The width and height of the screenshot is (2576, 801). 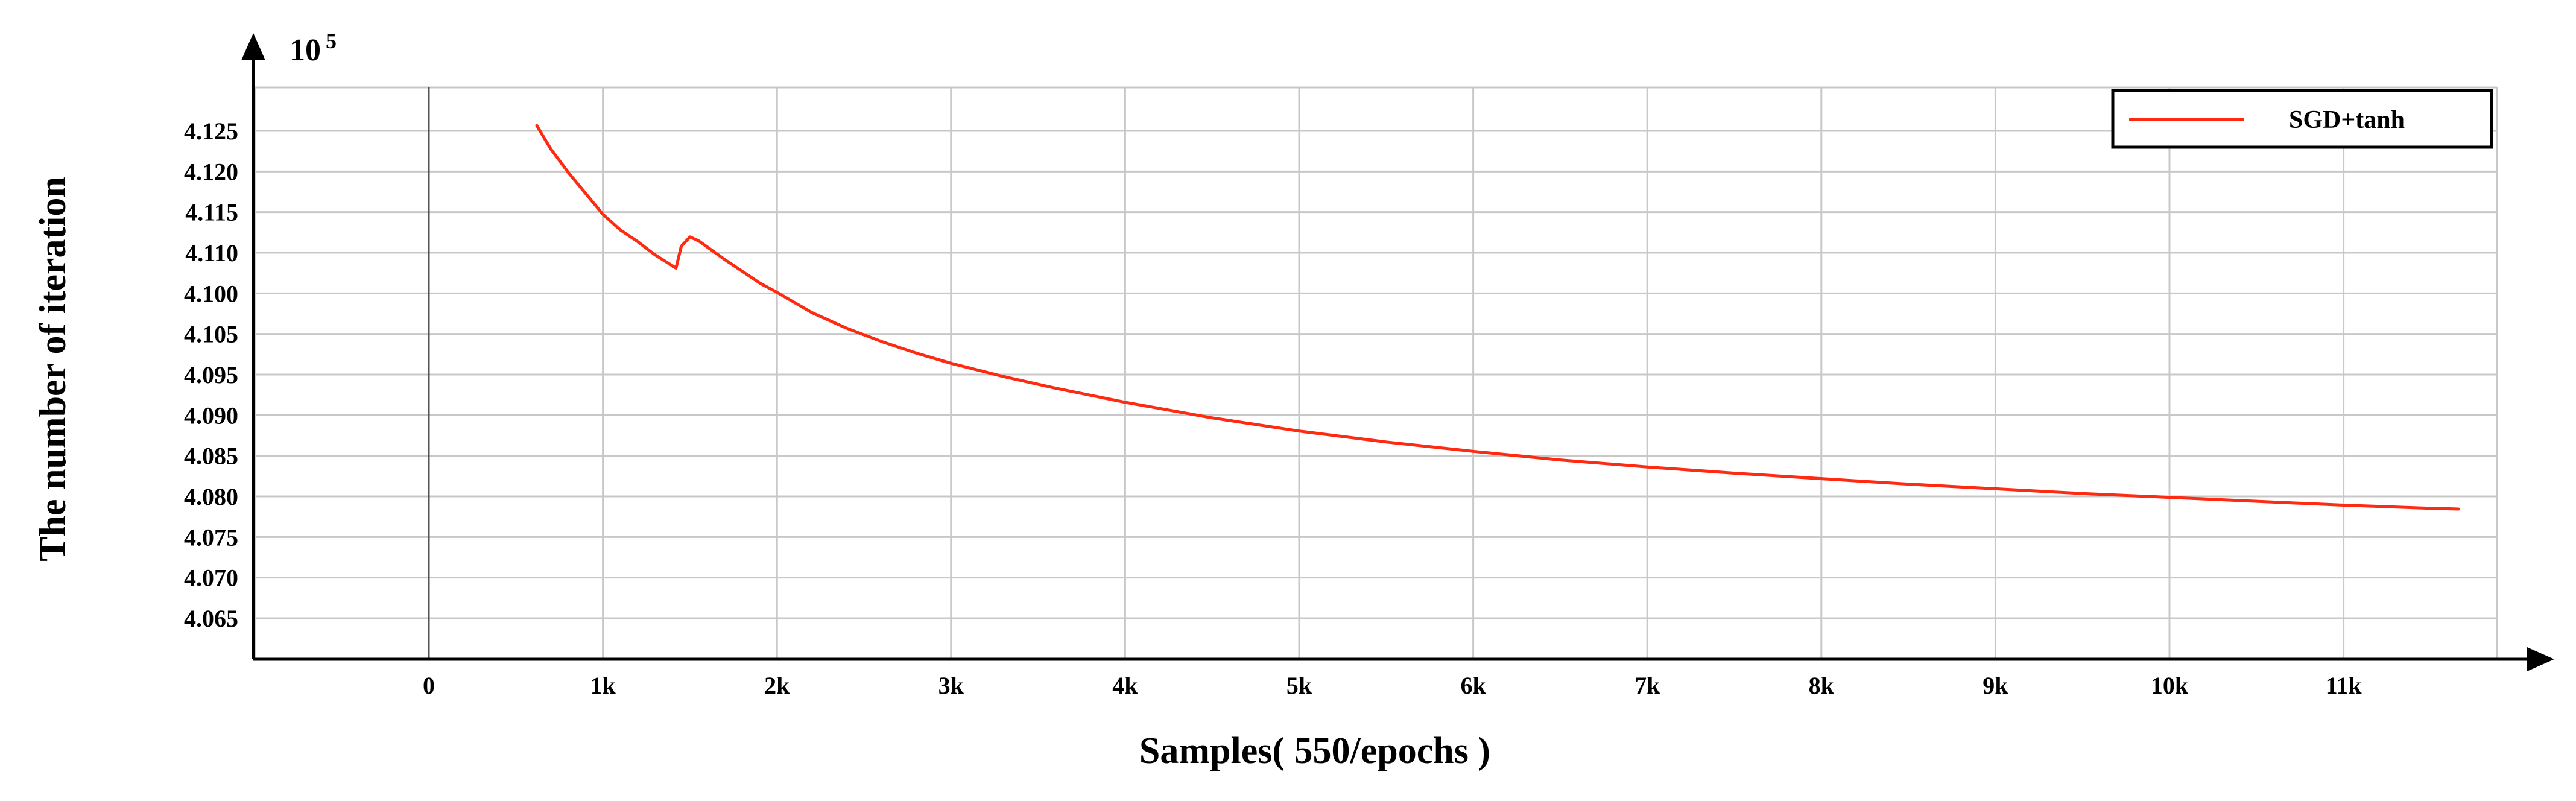 I want to click on x-tick-label: 1k, so click(x=603, y=685).